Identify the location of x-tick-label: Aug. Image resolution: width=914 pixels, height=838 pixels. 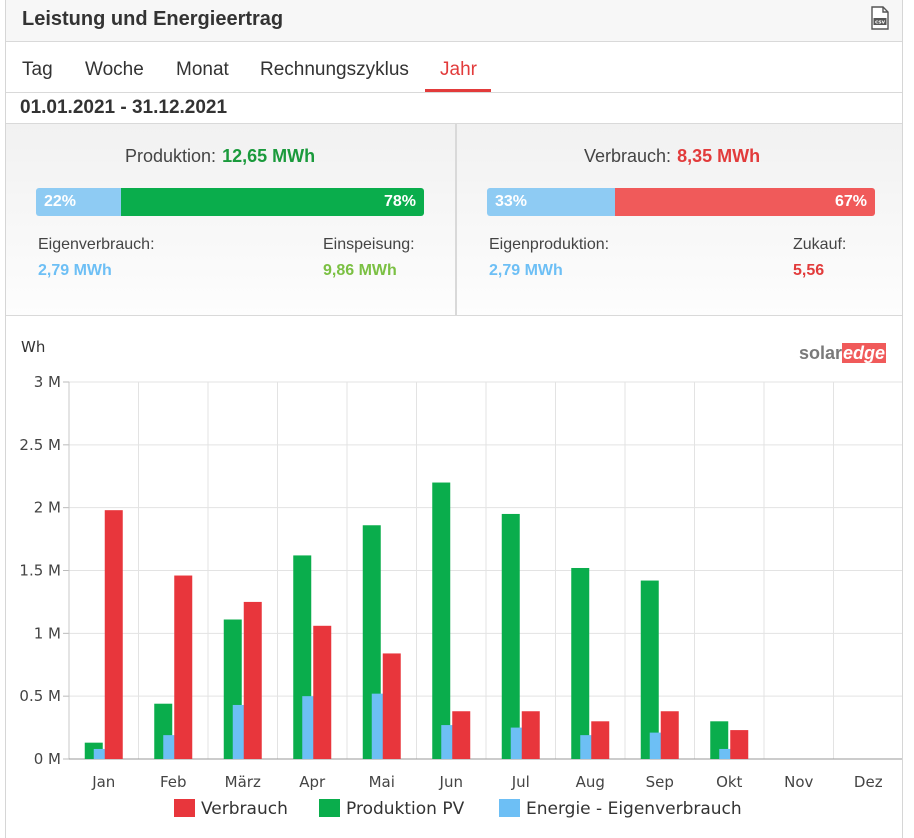
(590, 782).